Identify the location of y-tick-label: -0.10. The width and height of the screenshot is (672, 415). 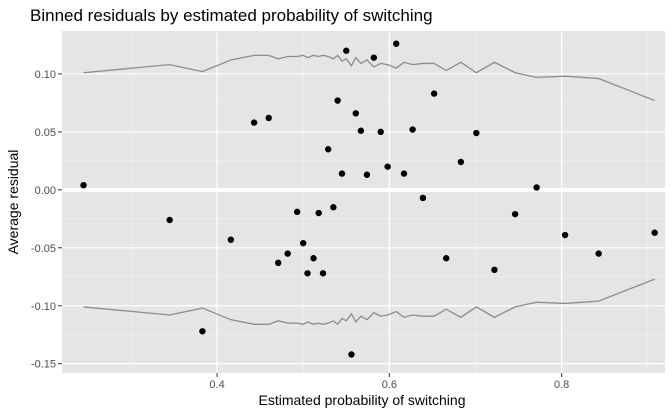
(43, 307).